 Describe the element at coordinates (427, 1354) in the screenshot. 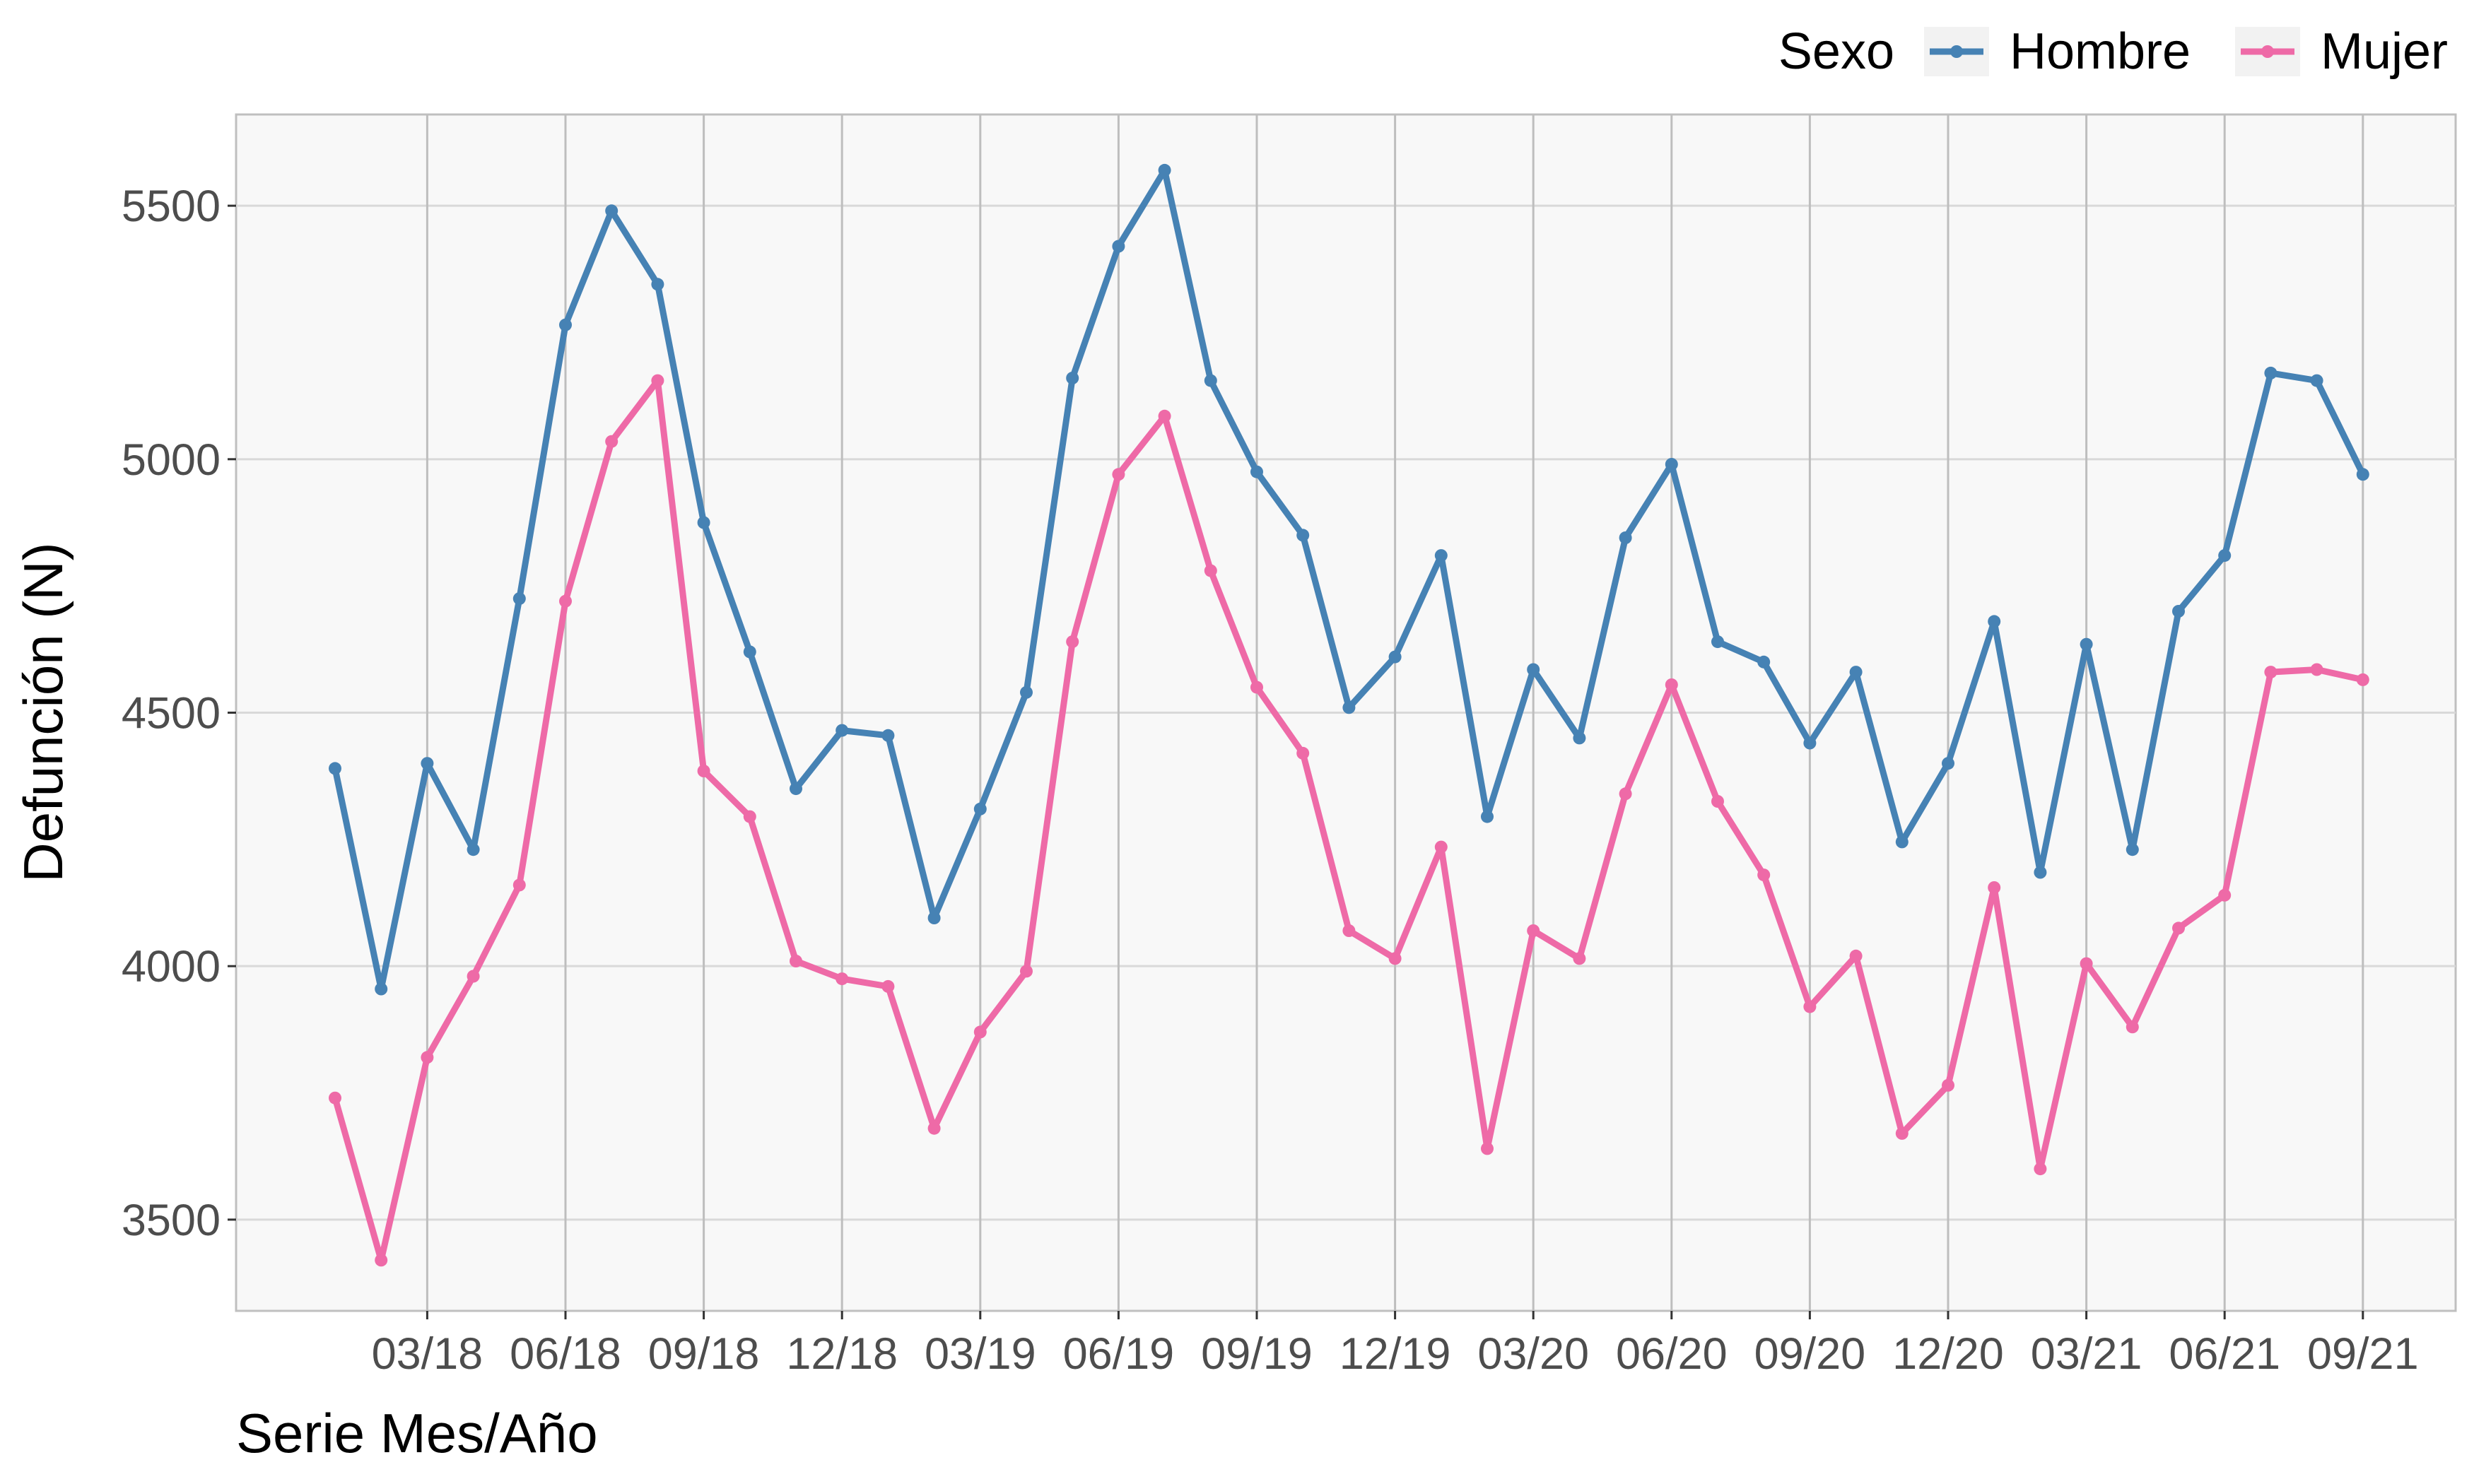

I see `x-tick-label: 03/18` at that location.